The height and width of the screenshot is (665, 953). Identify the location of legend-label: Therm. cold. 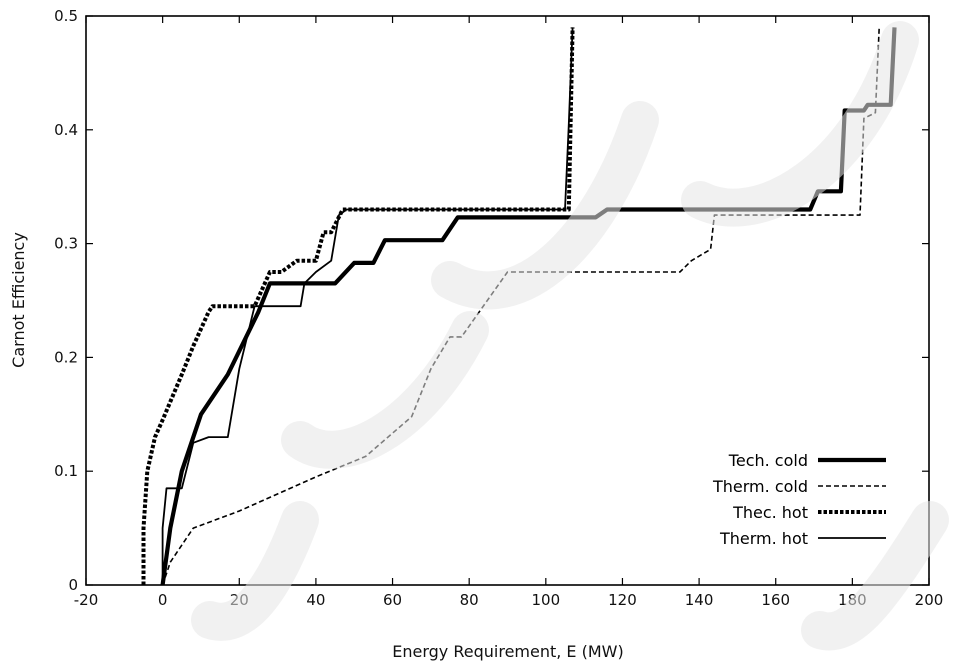
(760, 486).